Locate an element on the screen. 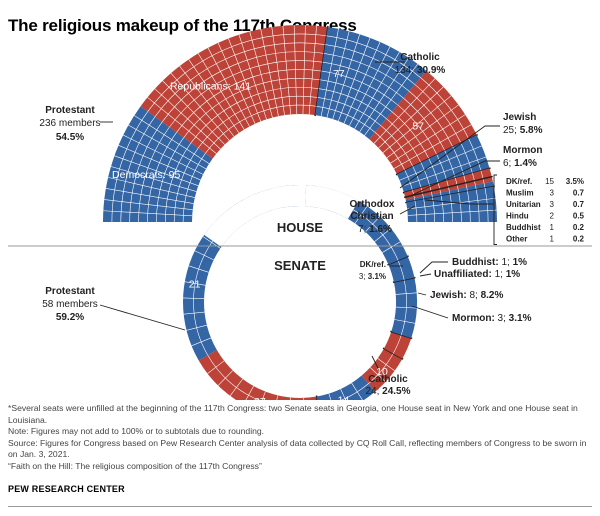 This screenshot has width=600, height=516. house-mormon-name: Mormon is located at coordinates (522, 150).